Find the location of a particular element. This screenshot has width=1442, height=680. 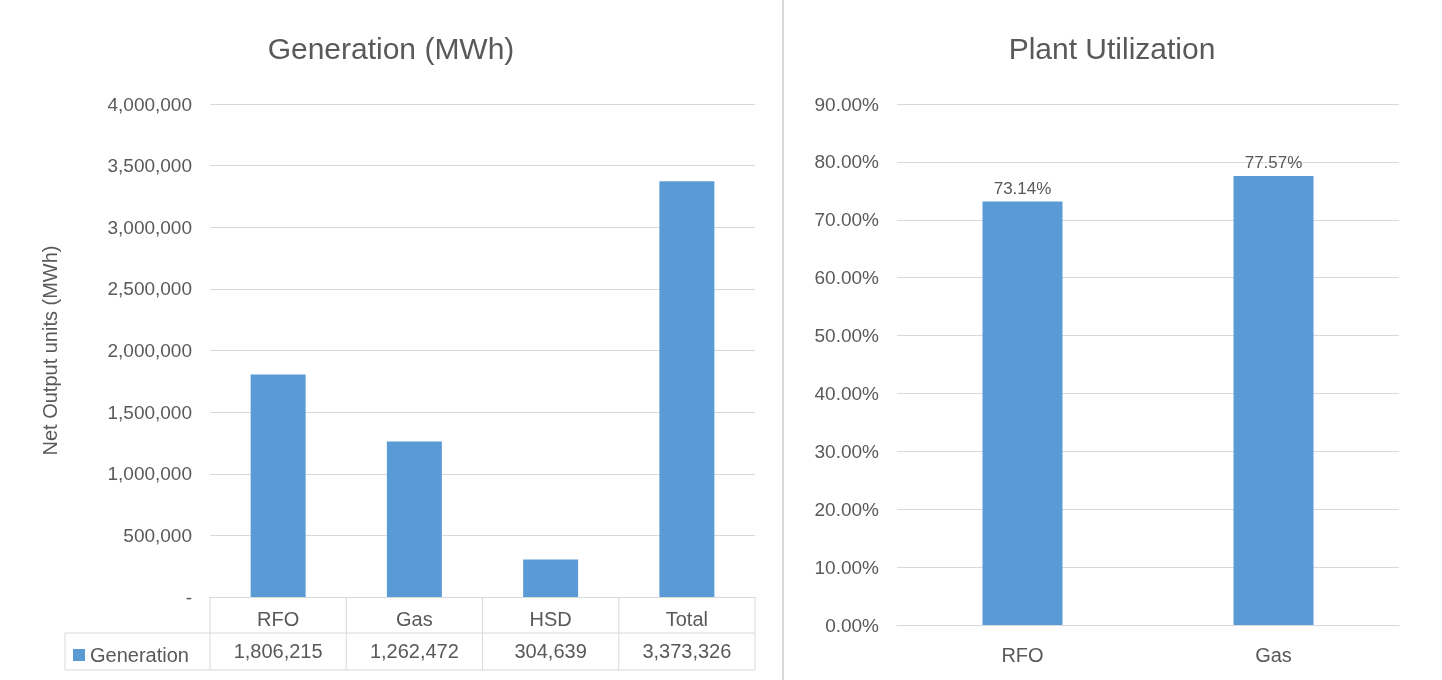

legend-label: Generation is located at coordinates (139, 655).